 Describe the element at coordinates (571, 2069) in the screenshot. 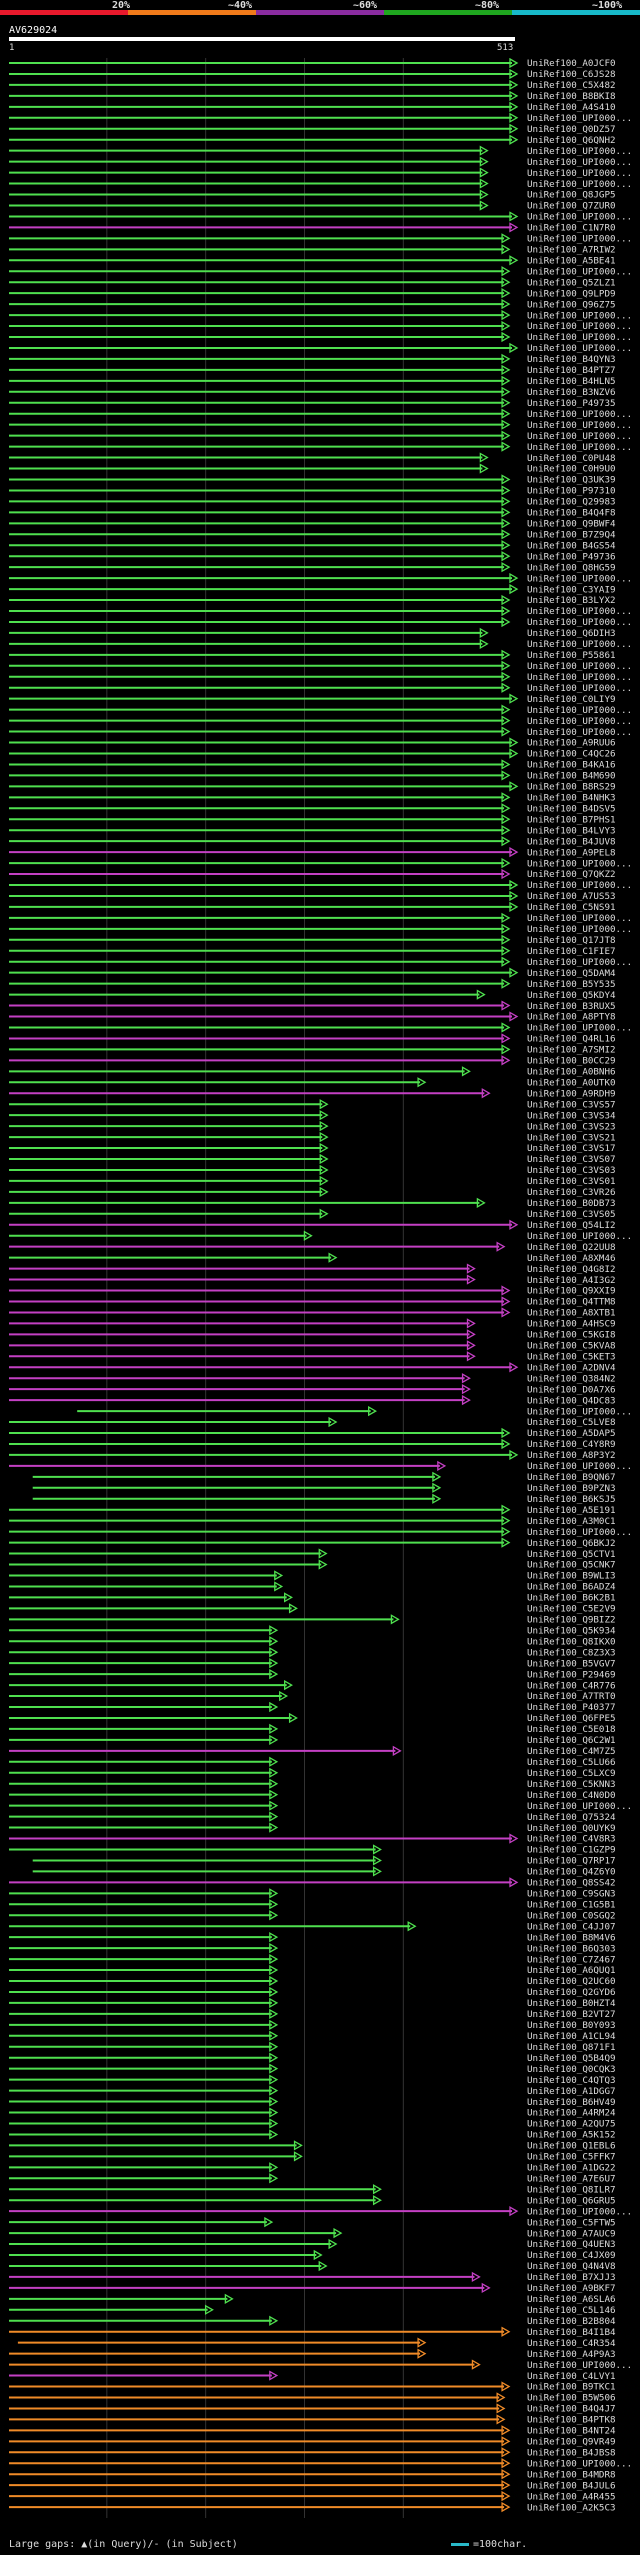

I see `hit-name-label: UniRef100_Q0CQK3` at that location.